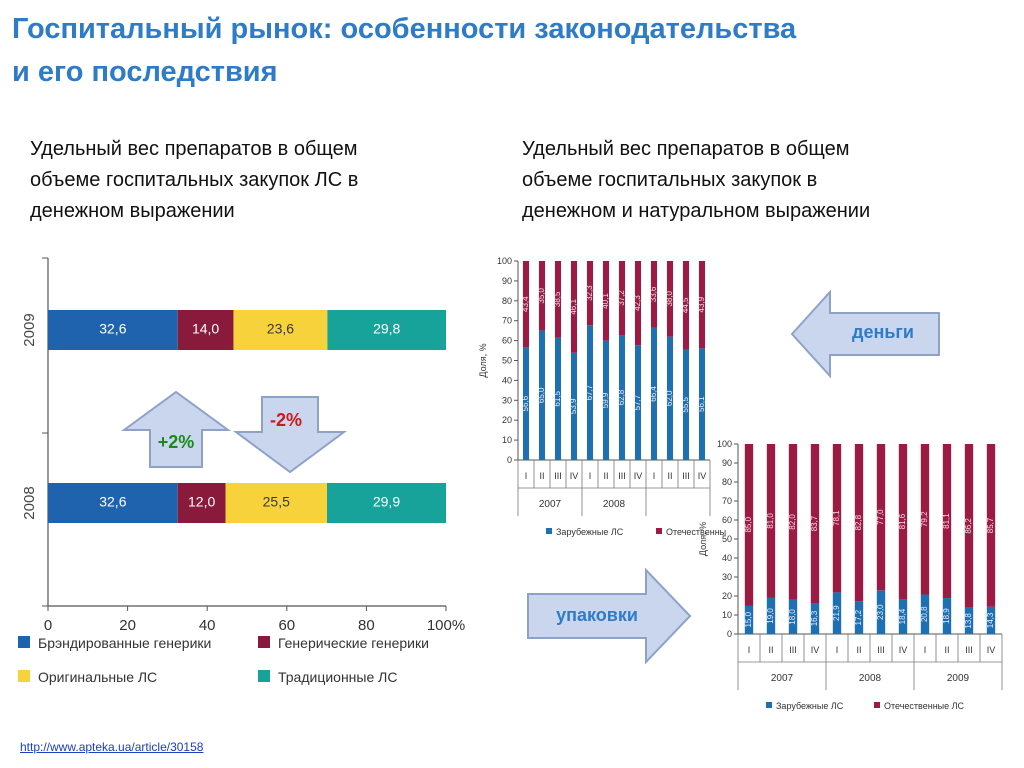 Image resolution: width=1024 pixels, height=768 pixels. I want to click on left-heading-line: Удельный вес препаратов в общем, so click(194, 149).